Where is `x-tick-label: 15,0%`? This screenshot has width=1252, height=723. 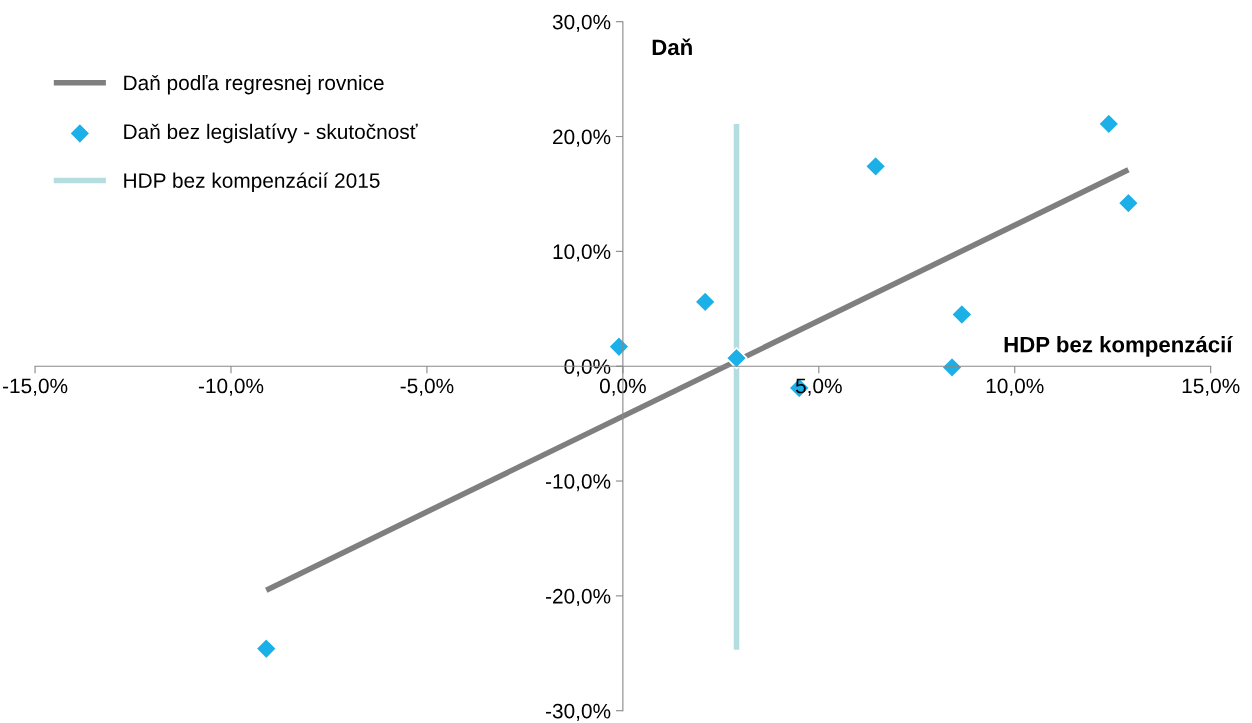
x-tick-label: 15,0% is located at coordinates (1211, 387).